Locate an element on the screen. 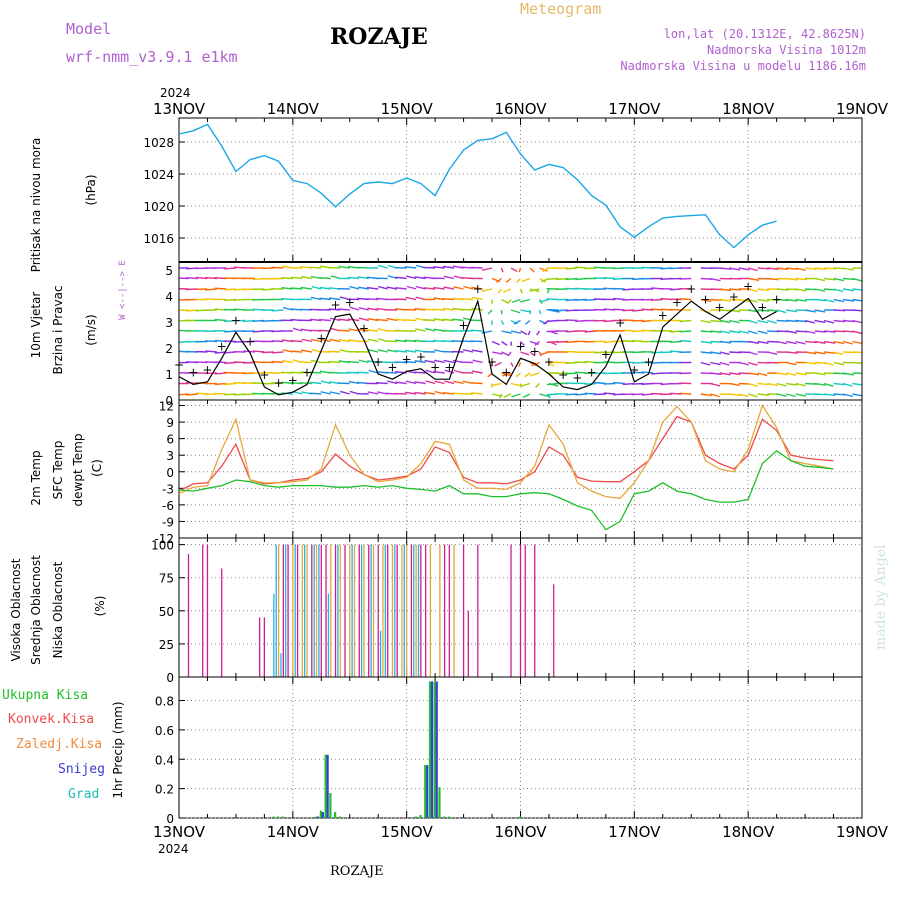  temp-ytick-label: -3 is located at coordinates (168, 489).